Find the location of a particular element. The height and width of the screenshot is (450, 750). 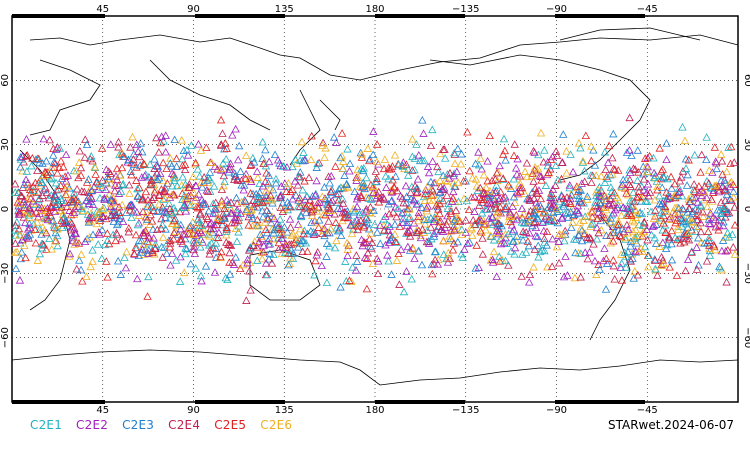

lat-label-right: −30 is located at coordinates (746, 273).